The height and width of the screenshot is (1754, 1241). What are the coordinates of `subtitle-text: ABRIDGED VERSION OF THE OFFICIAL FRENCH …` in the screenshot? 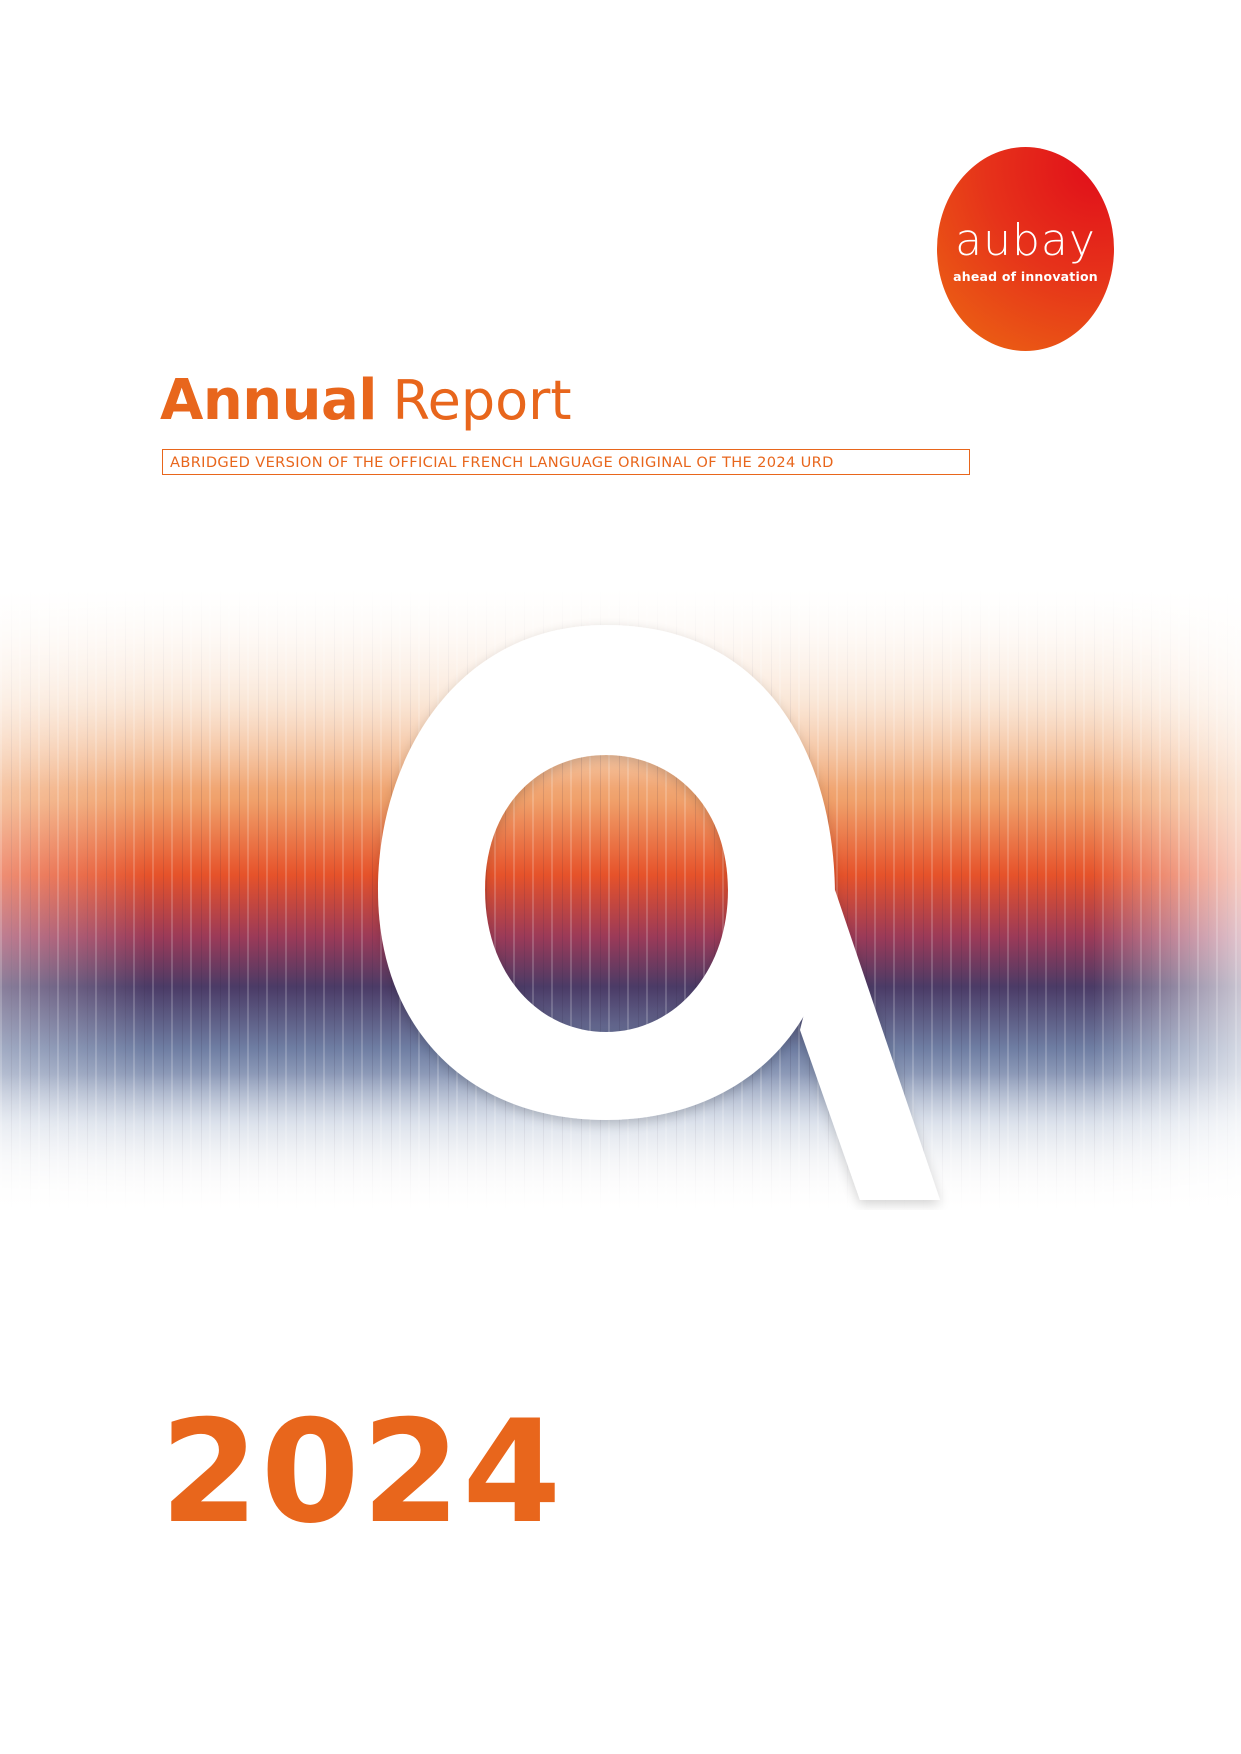 It's located at (502, 462).